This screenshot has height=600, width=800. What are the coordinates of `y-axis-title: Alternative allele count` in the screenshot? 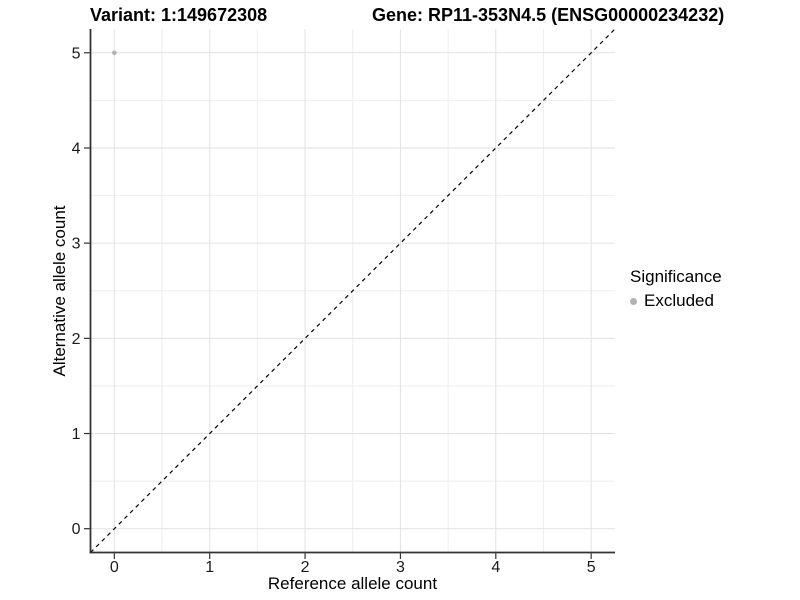 It's located at (59, 291).